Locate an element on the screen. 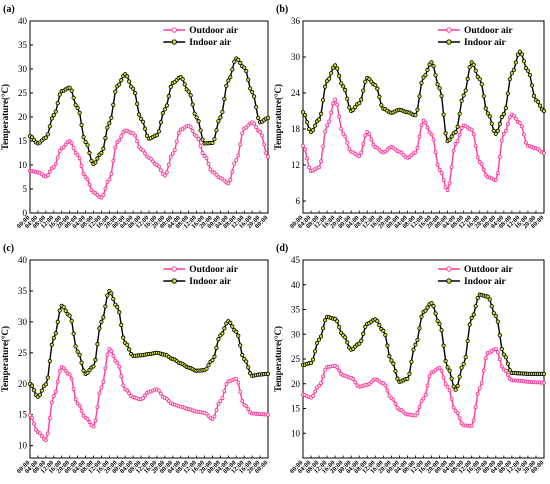 The width and height of the screenshot is (550, 484). legend-label: Indoor air is located at coordinates (210, 282).